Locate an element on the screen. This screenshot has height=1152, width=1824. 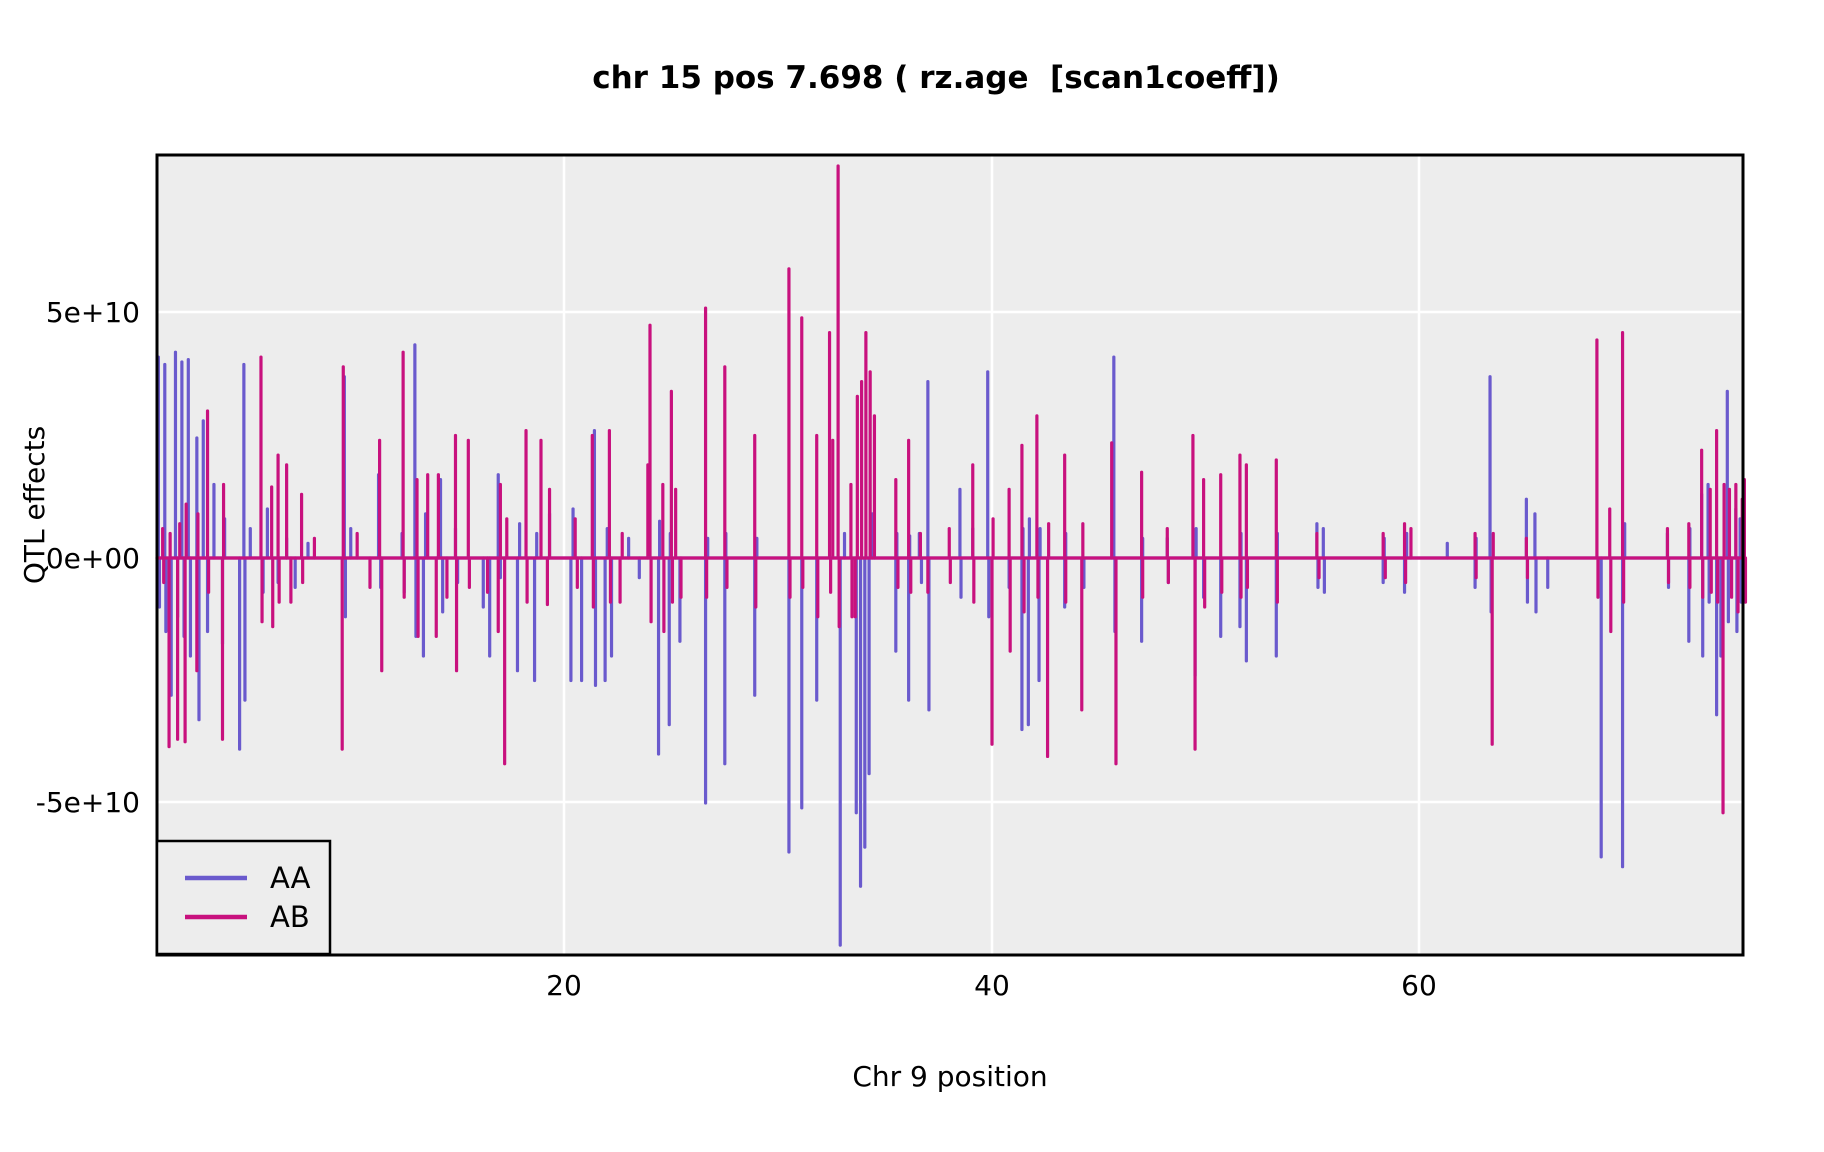
y-tick-0e00: 0e+00 is located at coordinates (93, 558).